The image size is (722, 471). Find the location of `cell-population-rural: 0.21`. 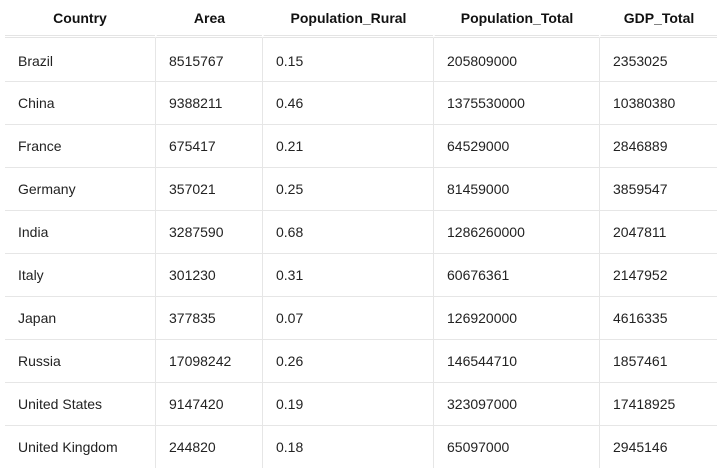

cell-population-rural: 0.21 is located at coordinates (347, 145).